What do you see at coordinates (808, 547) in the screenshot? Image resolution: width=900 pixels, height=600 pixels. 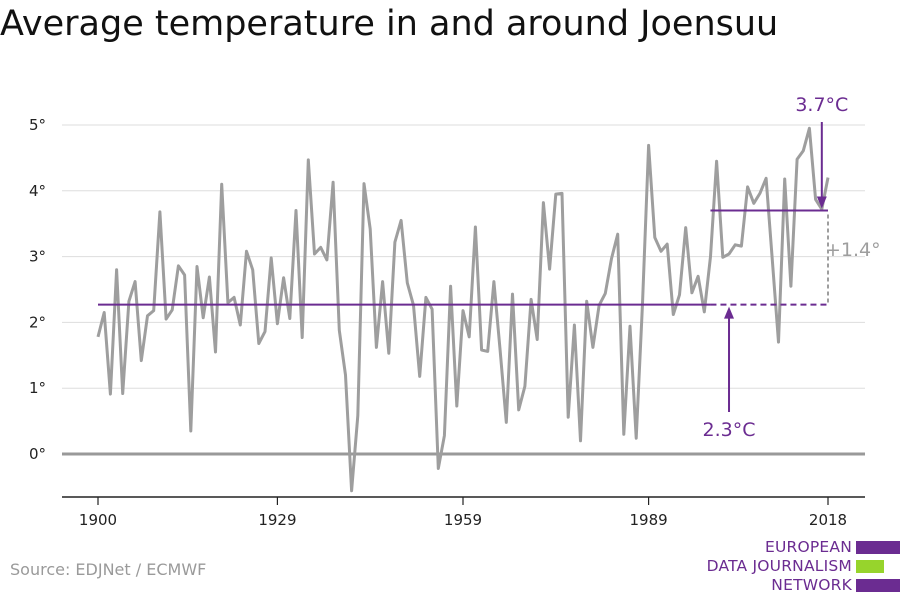 I see `logo-line-1: EUROPEAN` at bounding box center [808, 547].